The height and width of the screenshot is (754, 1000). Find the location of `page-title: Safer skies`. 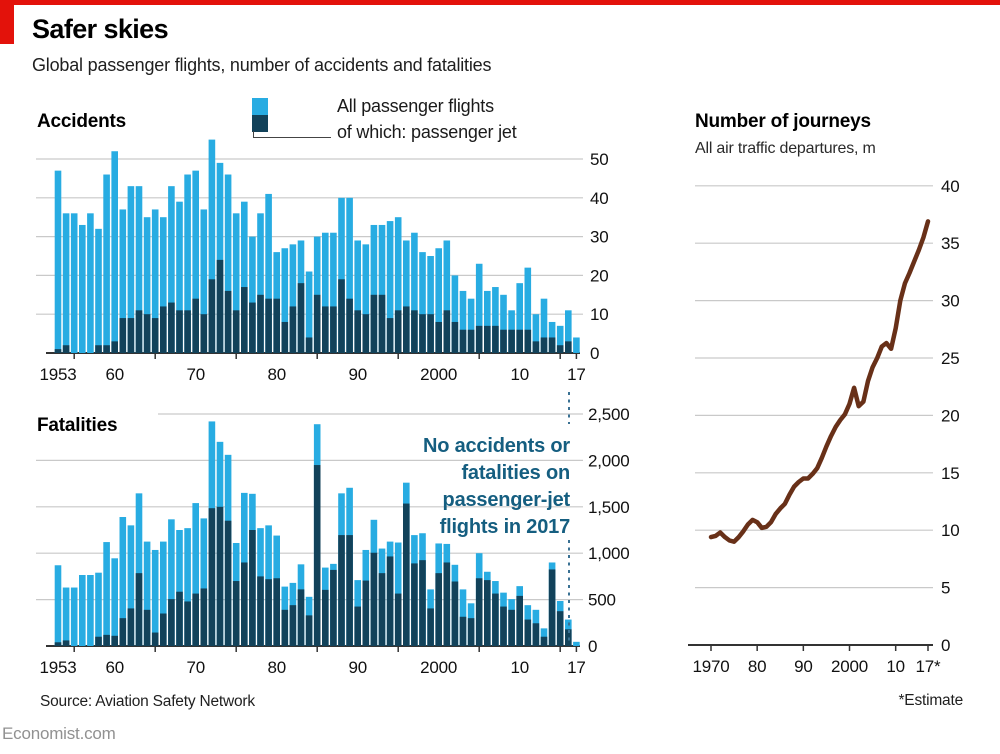

page-title: Safer skies is located at coordinates (100, 29).